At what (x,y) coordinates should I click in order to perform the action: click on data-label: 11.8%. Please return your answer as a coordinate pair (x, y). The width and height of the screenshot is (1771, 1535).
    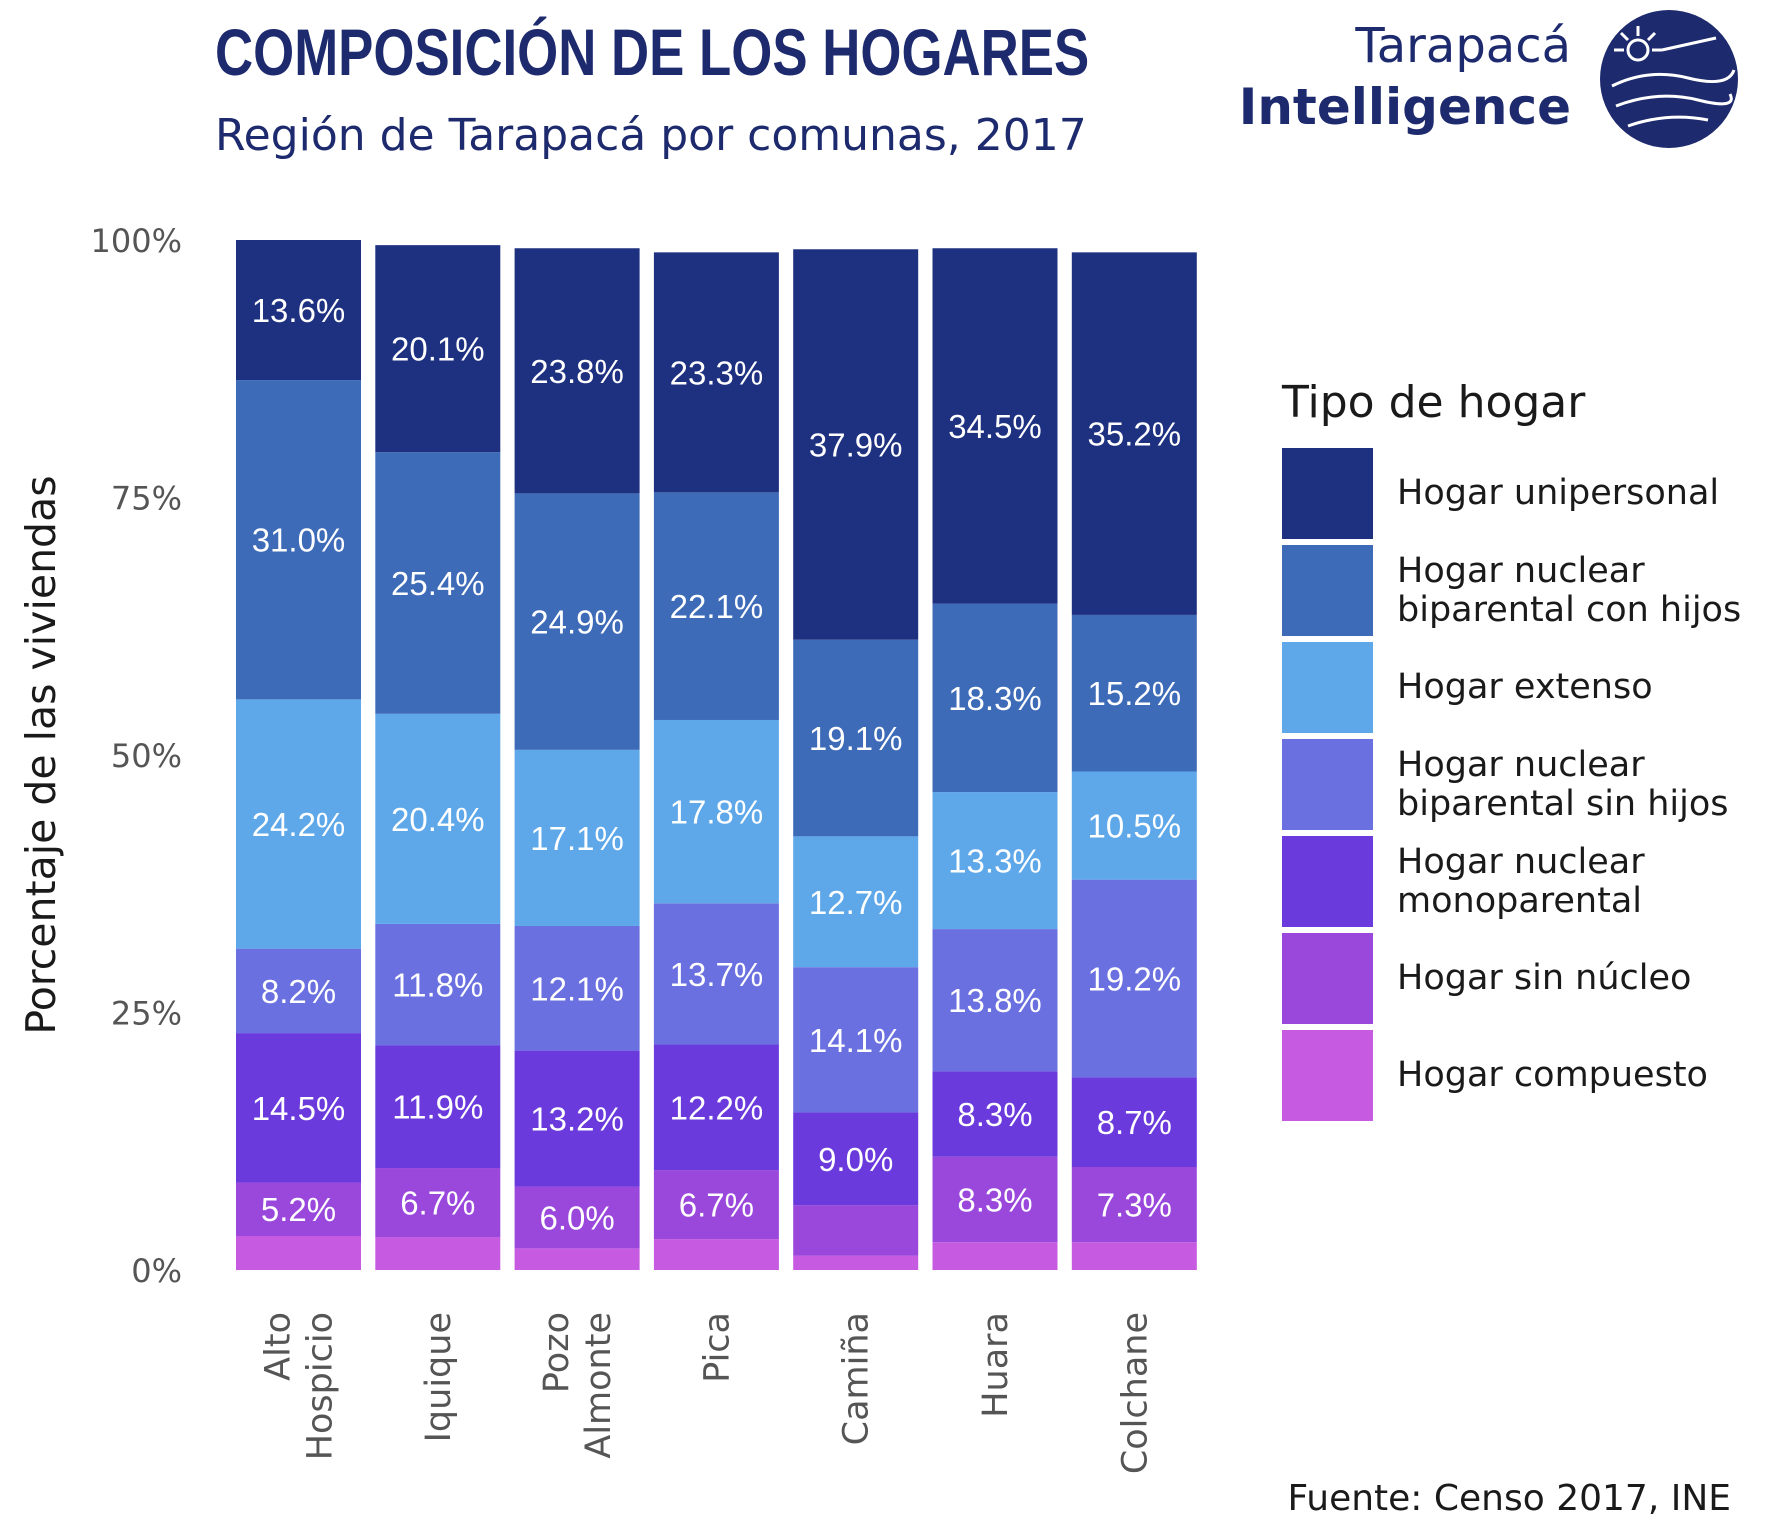
    Looking at the image, I should click on (437, 985).